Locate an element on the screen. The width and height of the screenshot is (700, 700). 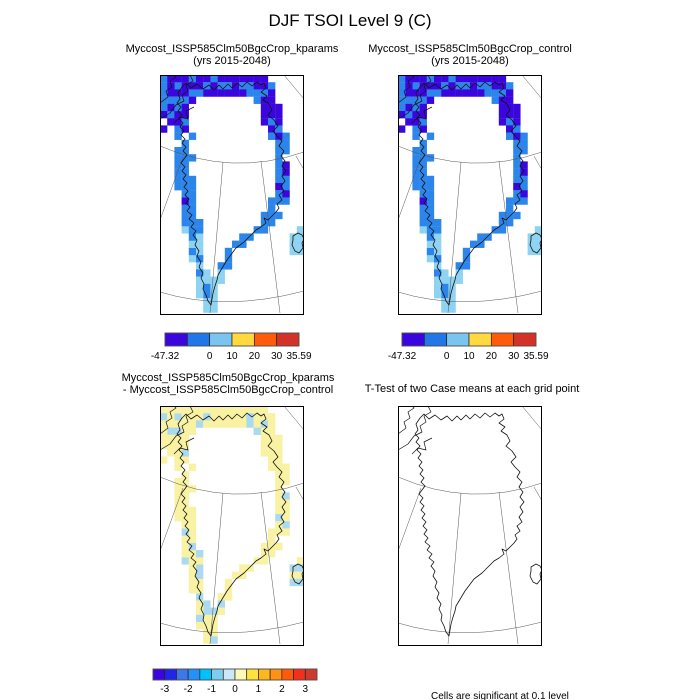
panel-title-diff-line2: - Myccost_ISSP585Clm50BgcCrop_control is located at coordinates (228, 389).